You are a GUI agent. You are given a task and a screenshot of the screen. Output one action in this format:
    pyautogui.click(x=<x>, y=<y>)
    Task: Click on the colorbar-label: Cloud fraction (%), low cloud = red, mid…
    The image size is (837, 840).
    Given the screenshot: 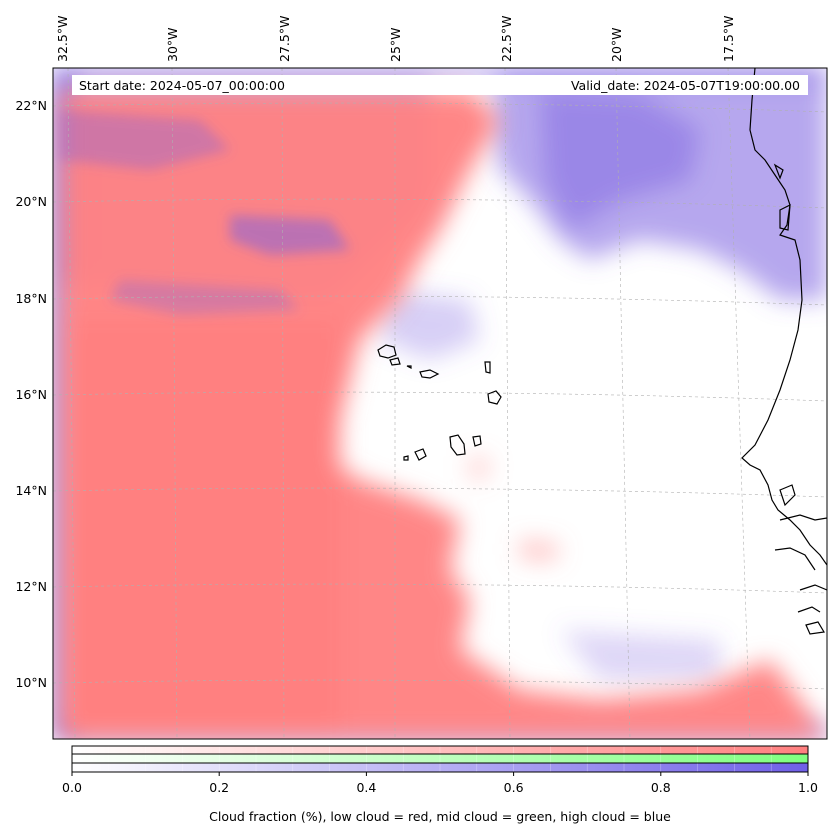 What is the action you would take?
    pyautogui.click(x=440, y=816)
    